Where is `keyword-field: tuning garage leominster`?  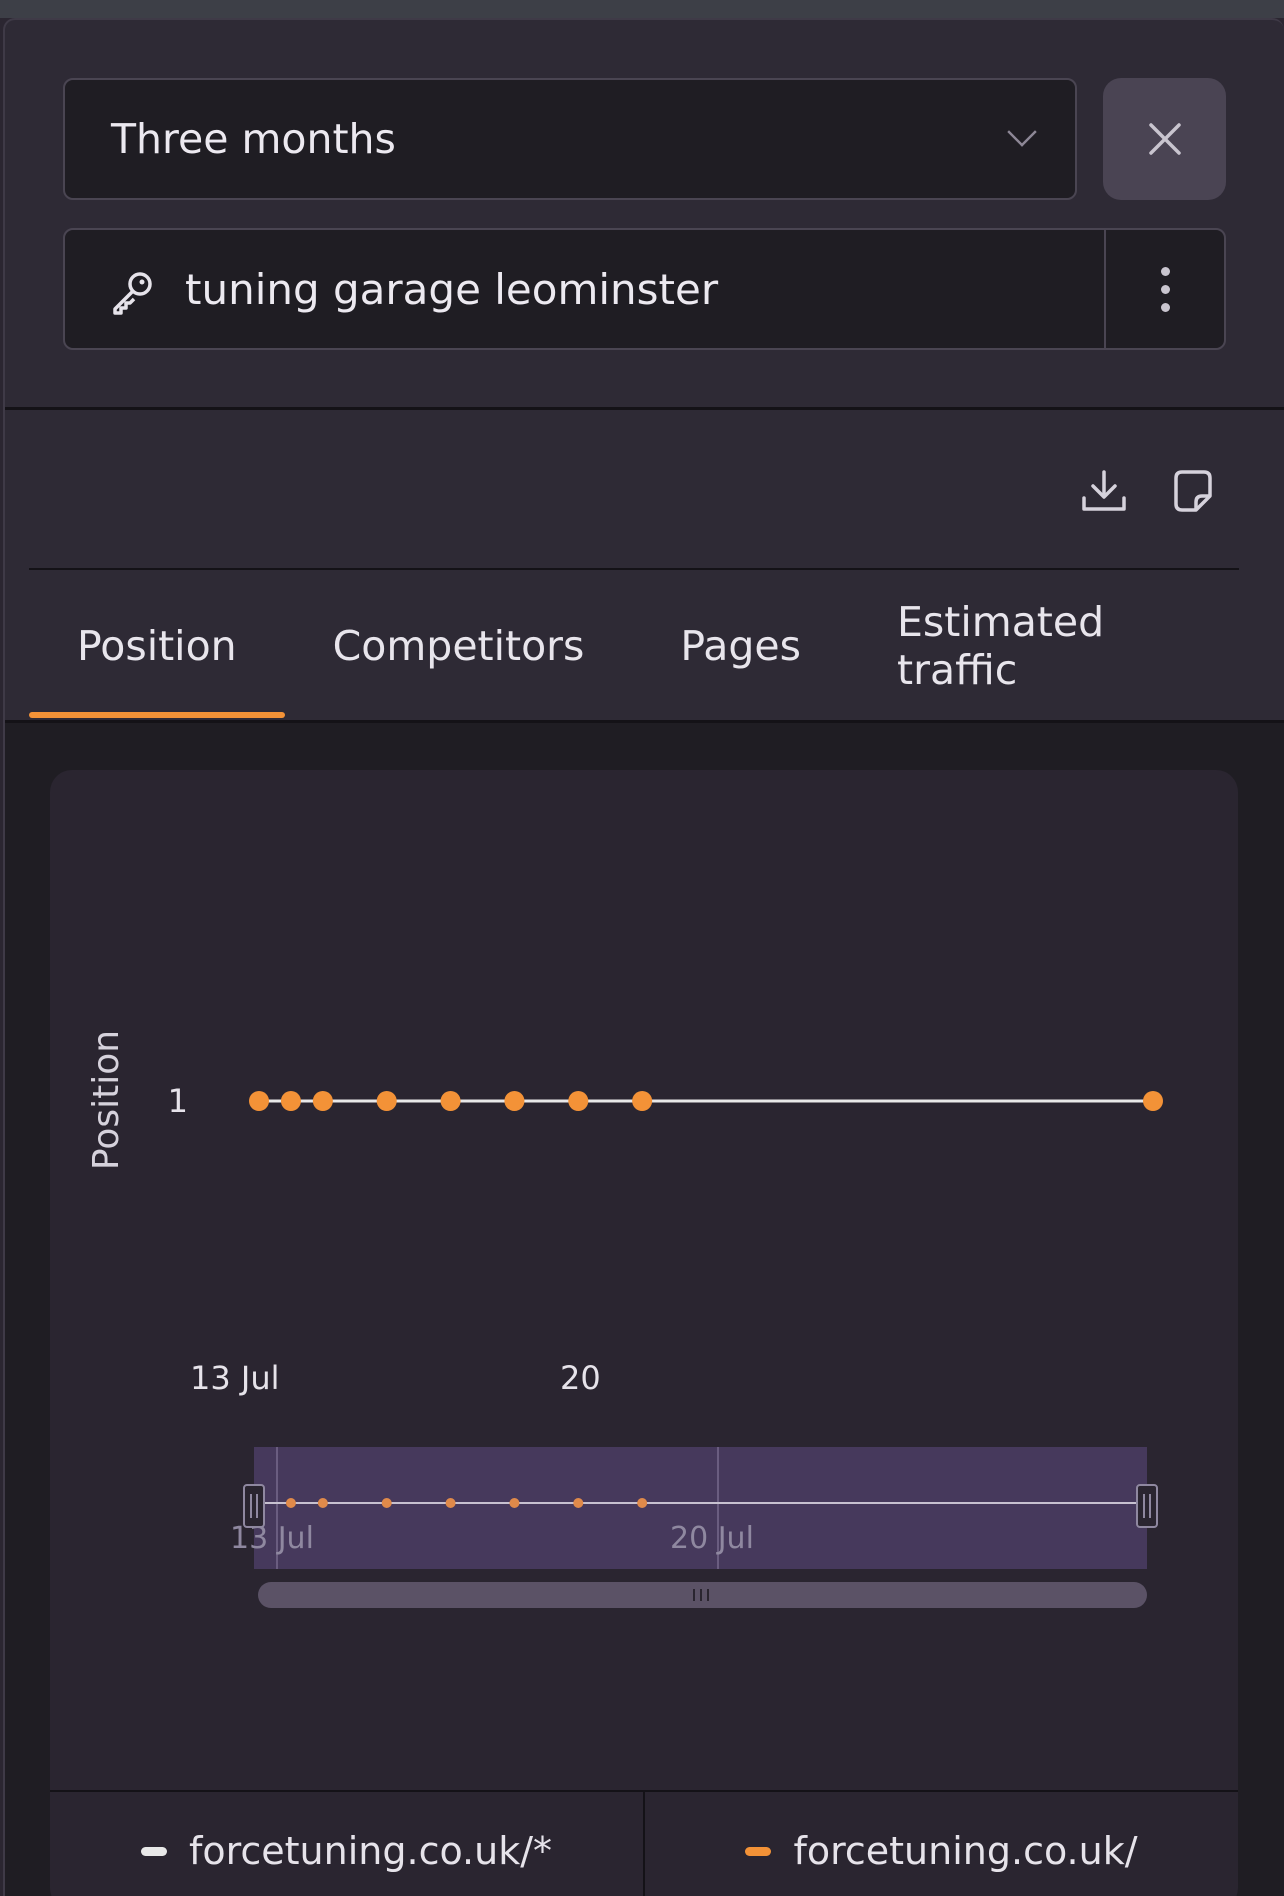 keyword-field: tuning garage leominster is located at coordinates (644, 289).